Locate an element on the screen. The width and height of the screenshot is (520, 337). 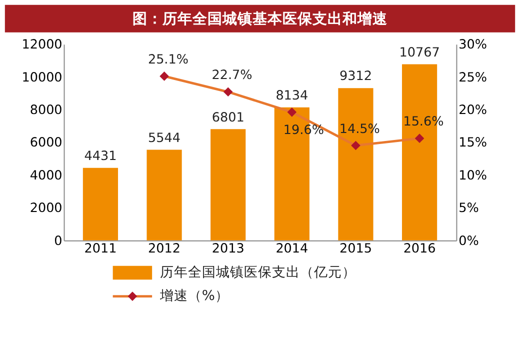
x-tick-label: 2015 is located at coordinates (355, 249).